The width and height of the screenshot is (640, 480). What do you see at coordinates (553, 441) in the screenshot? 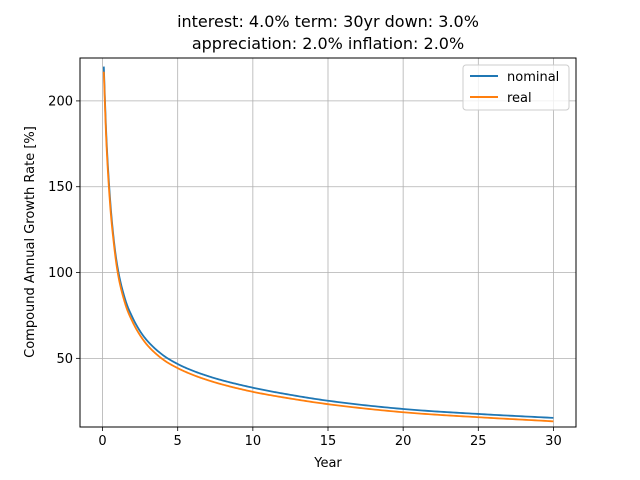
I see `x-tick-label: 30` at bounding box center [553, 441].